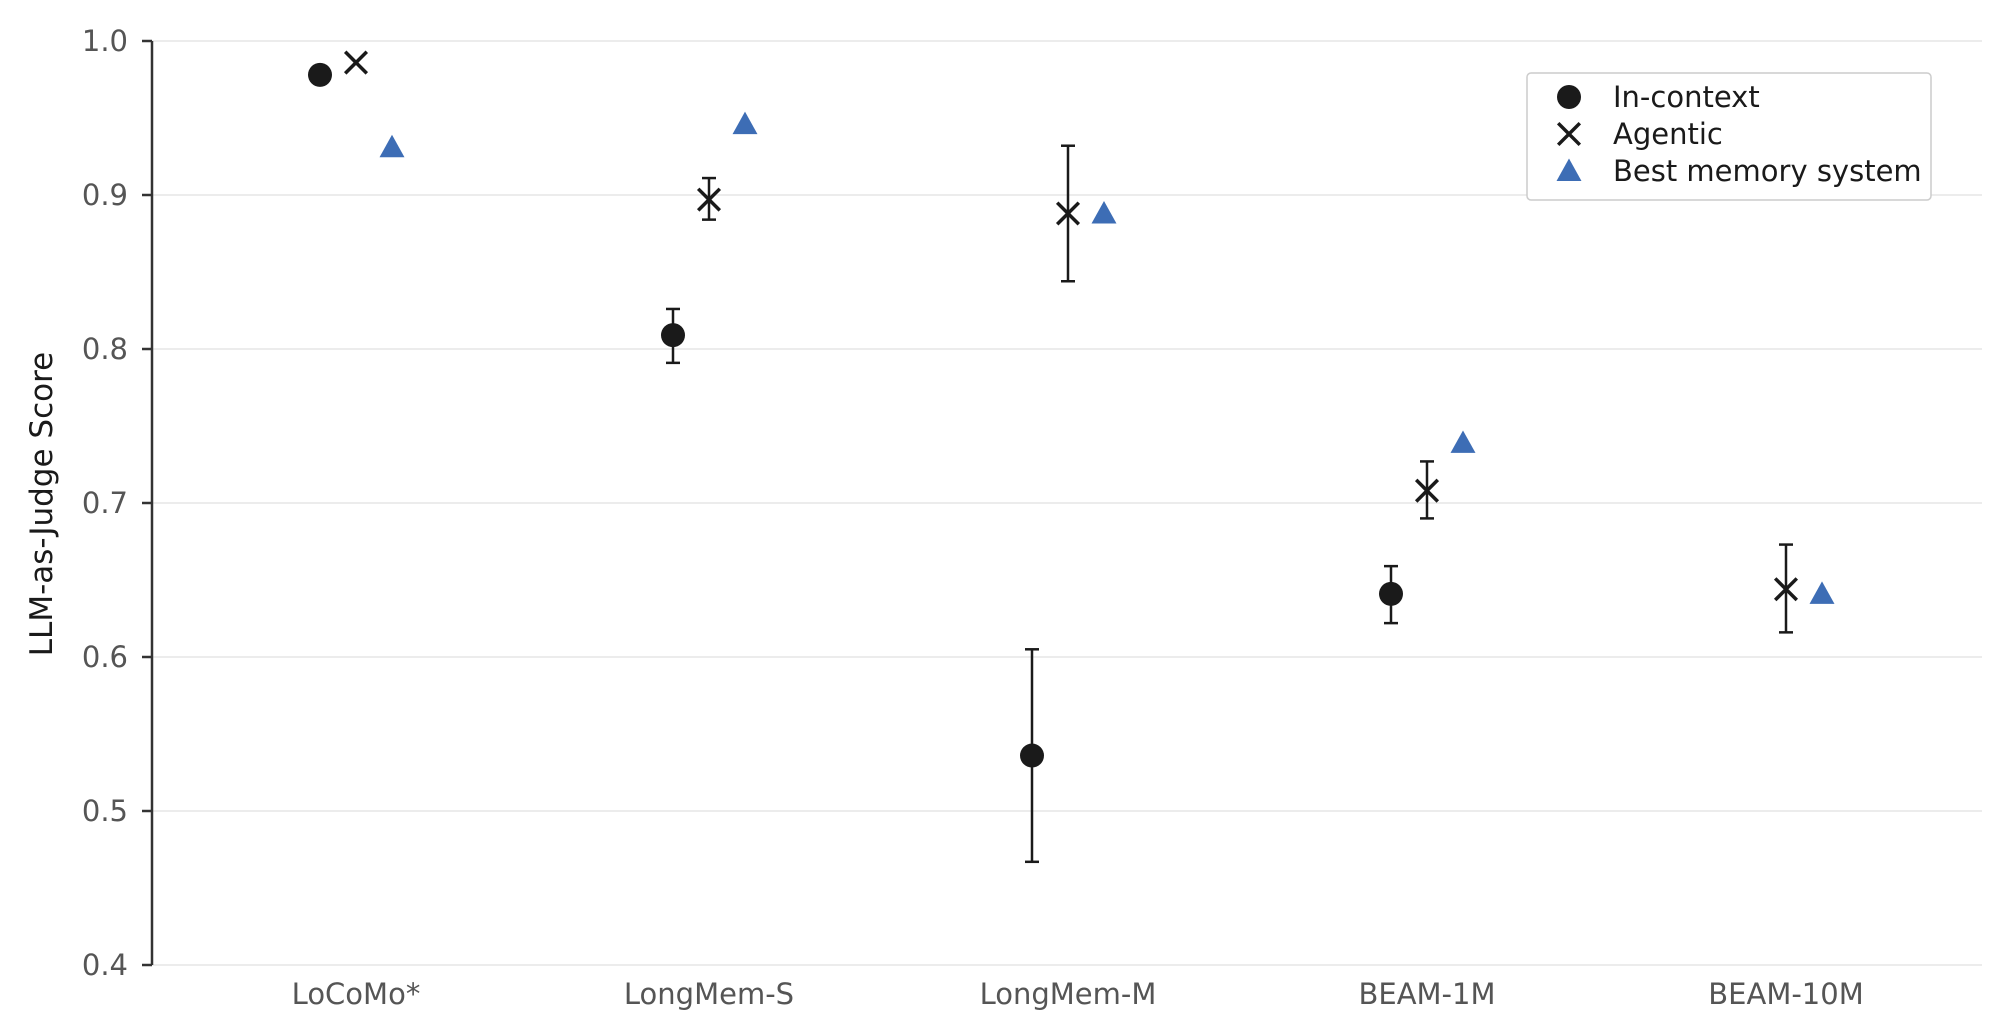 The height and width of the screenshot is (1033, 2000). What do you see at coordinates (1767, 171) in the screenshot?
I see `legend-label: Best memory system` at bounding box center [1767, 171].